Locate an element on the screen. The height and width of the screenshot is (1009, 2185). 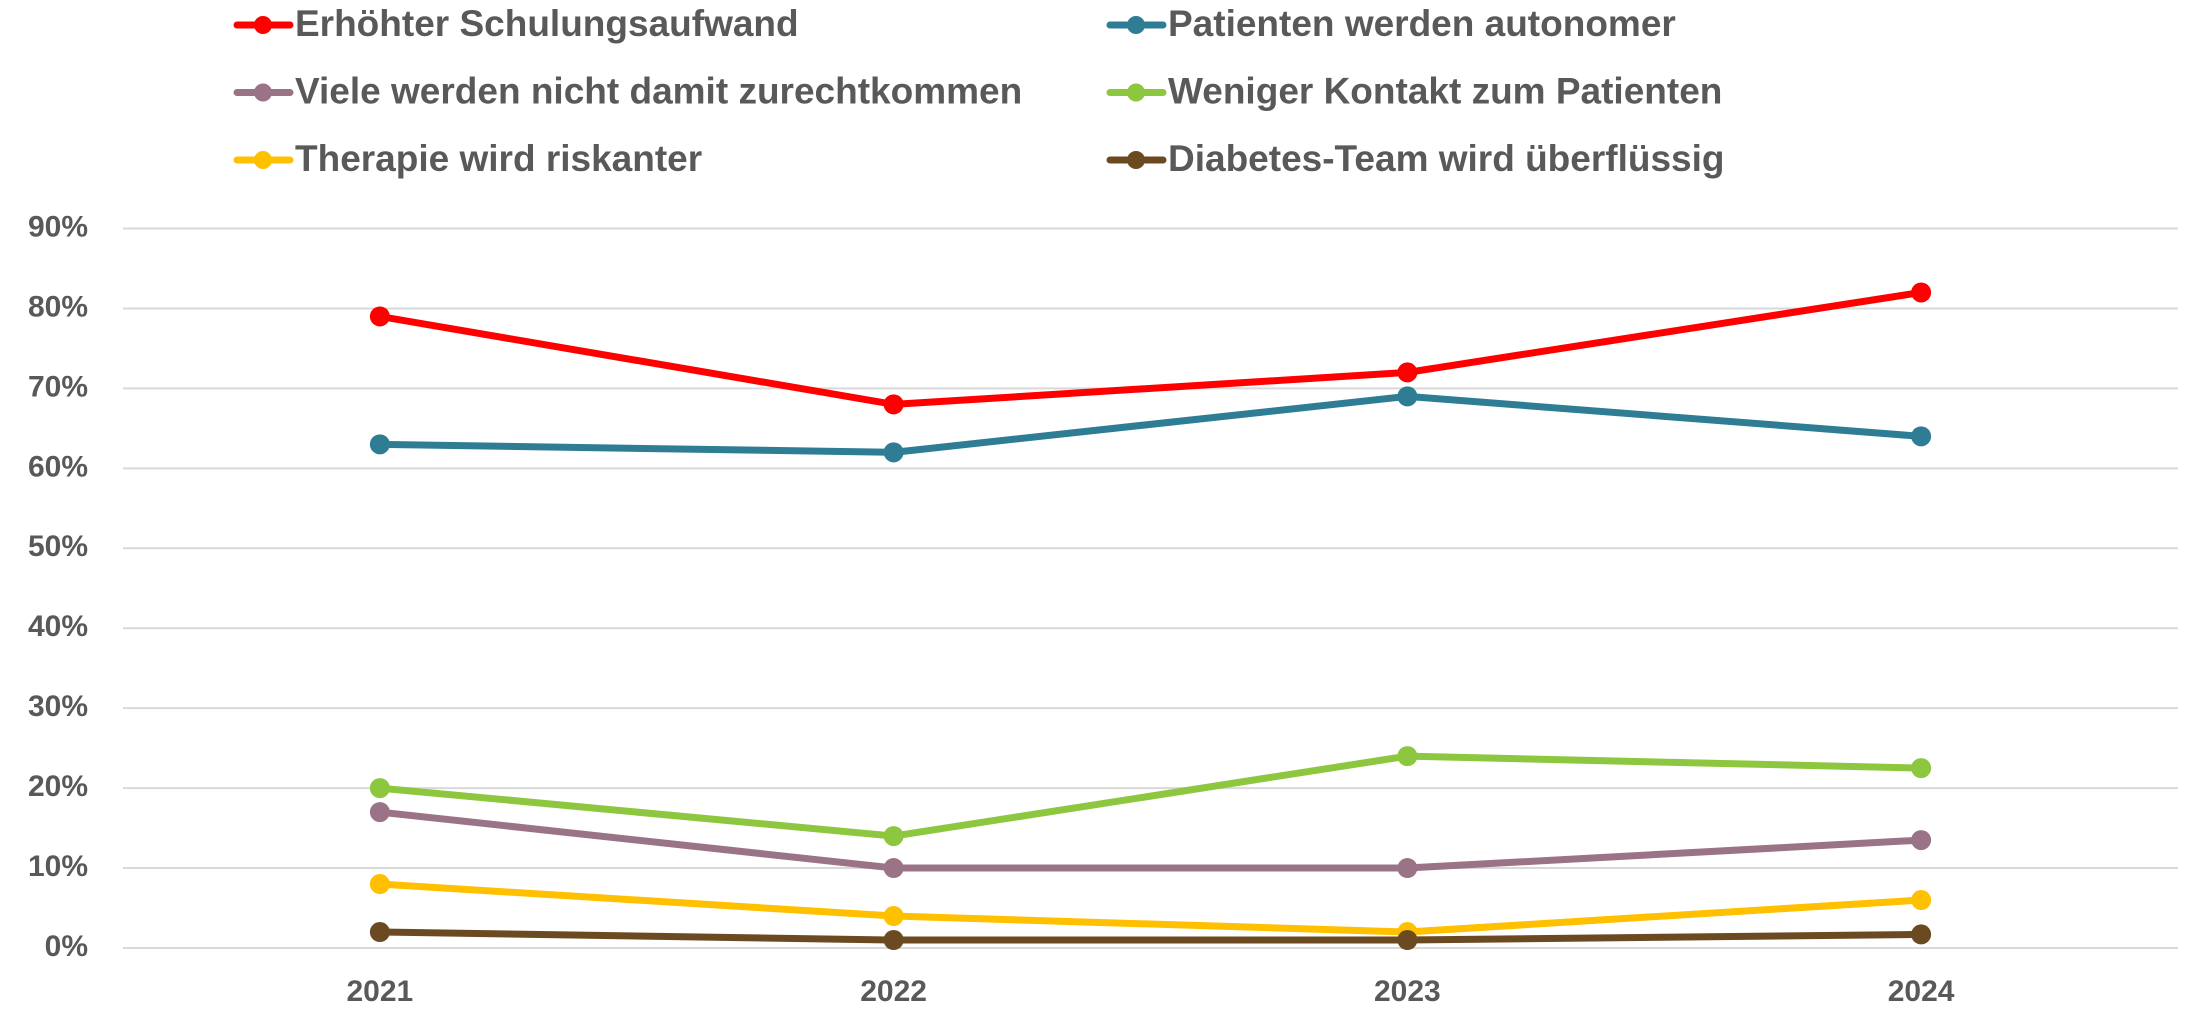
y-tick-label: 90% is located at coordinates (58, 226).